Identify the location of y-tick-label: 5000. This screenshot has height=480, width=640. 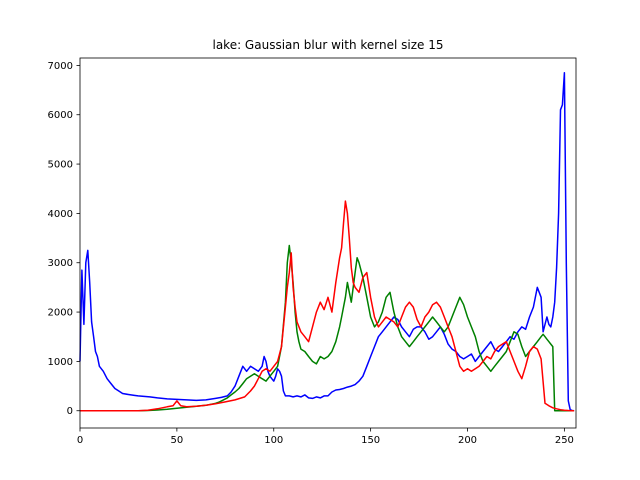
(60, 165).